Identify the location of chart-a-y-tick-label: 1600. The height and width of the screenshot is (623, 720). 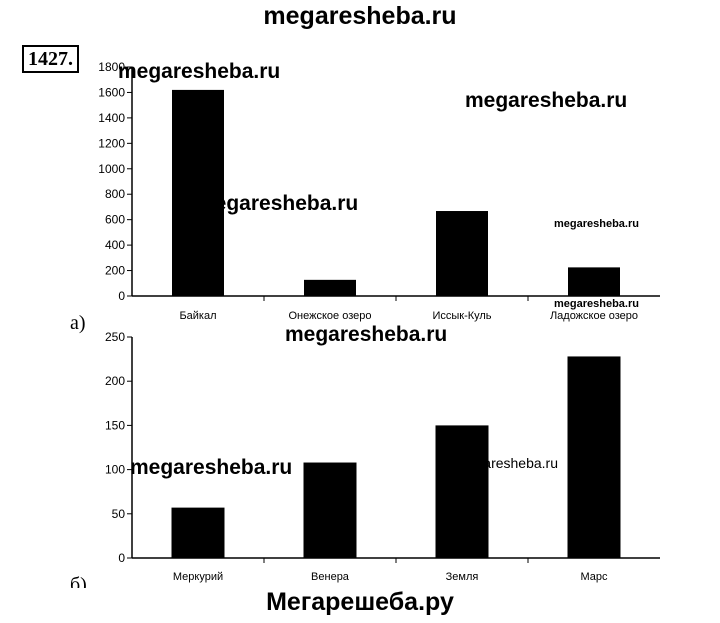
(111, 92).